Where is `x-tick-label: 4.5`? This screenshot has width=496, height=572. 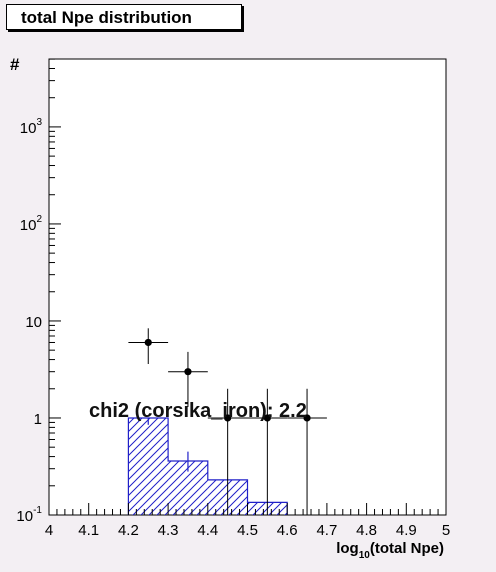 x-tick-label: 4.5 is located at coordinates (247, 530).